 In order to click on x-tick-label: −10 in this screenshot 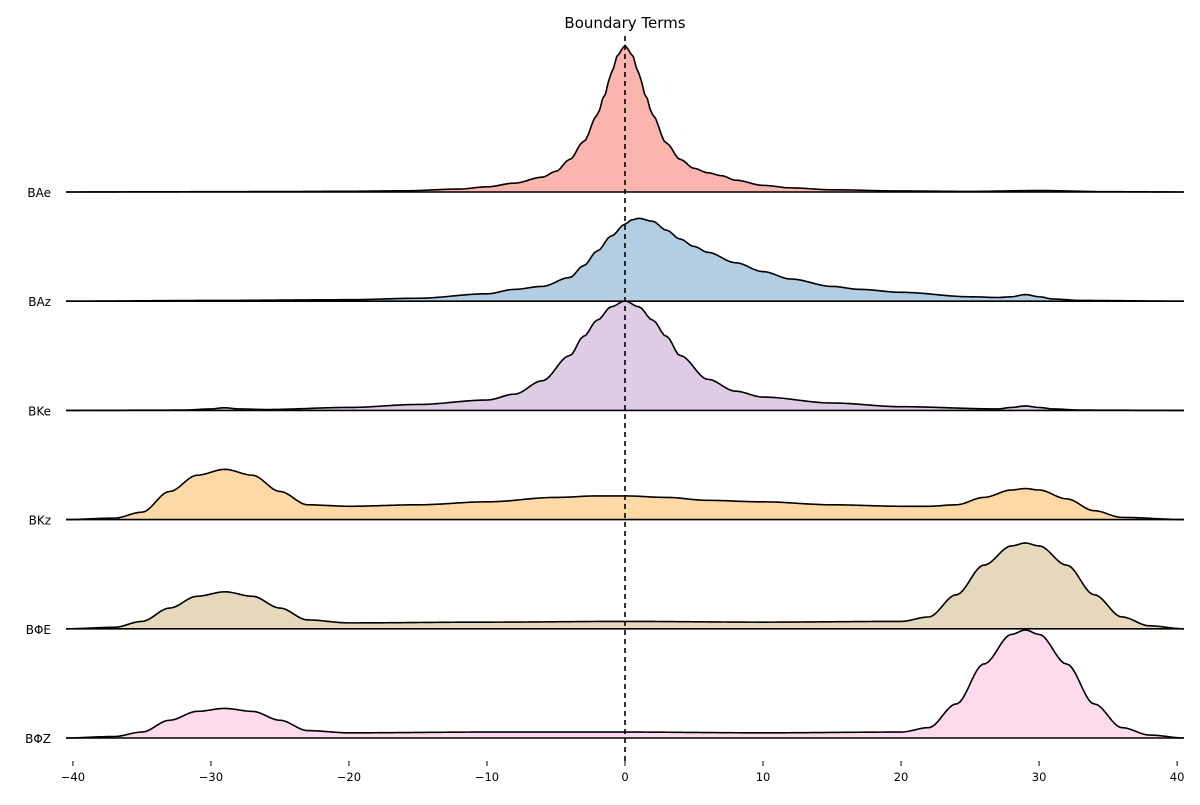, I will do `click(487, 777)`.